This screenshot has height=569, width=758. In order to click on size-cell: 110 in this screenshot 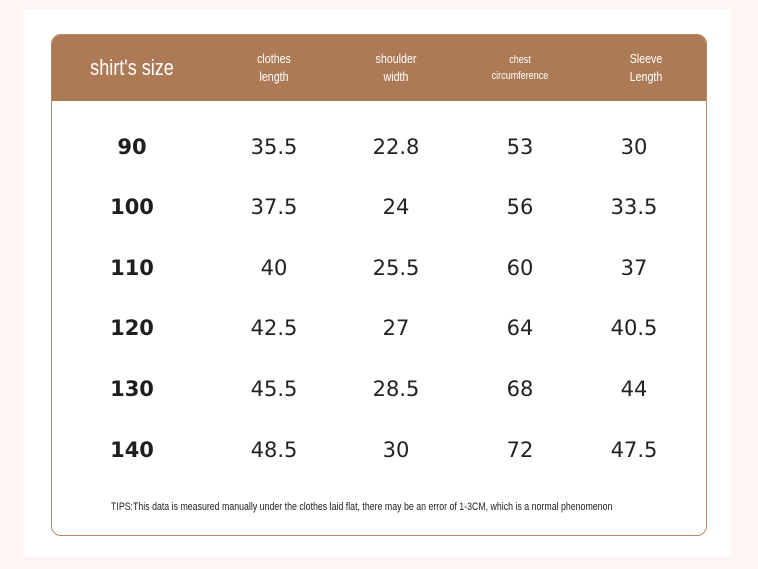, I will do `click(132, 268)`.